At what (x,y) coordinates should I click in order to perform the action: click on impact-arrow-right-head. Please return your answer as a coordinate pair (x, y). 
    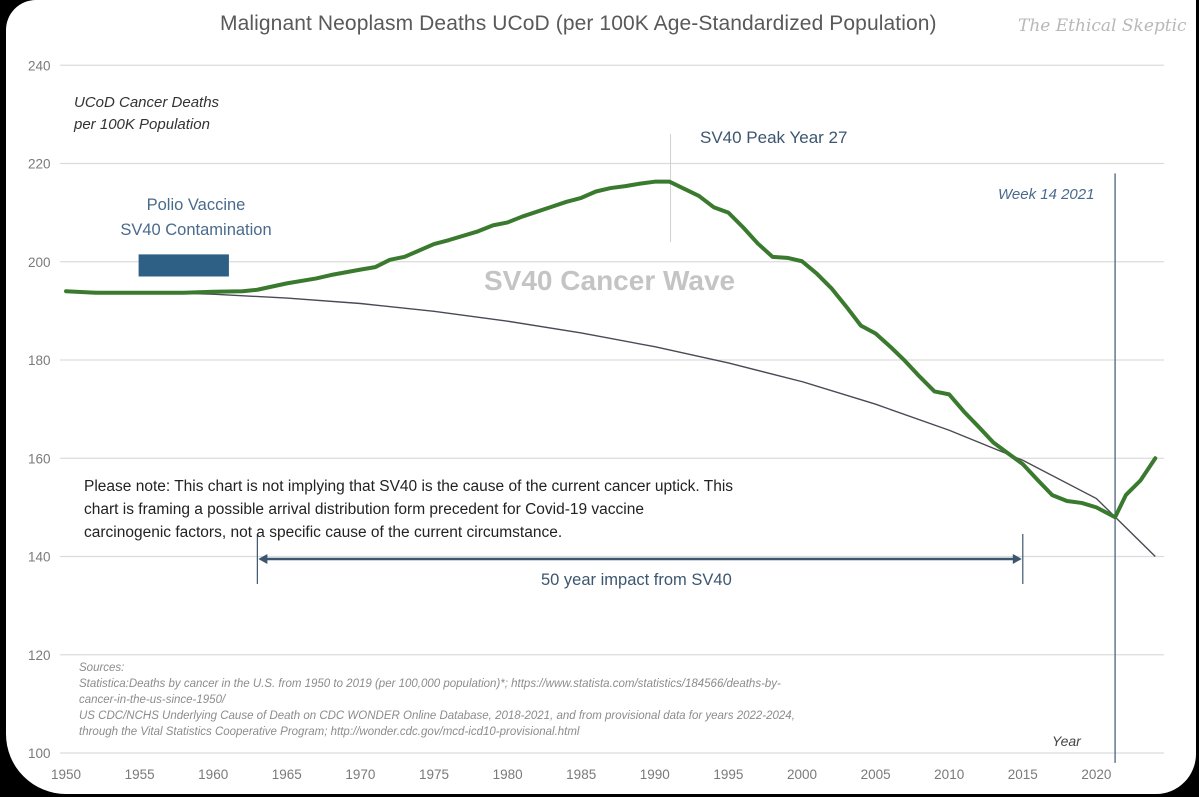
    Looking at the image, I should click on (1017, 558).